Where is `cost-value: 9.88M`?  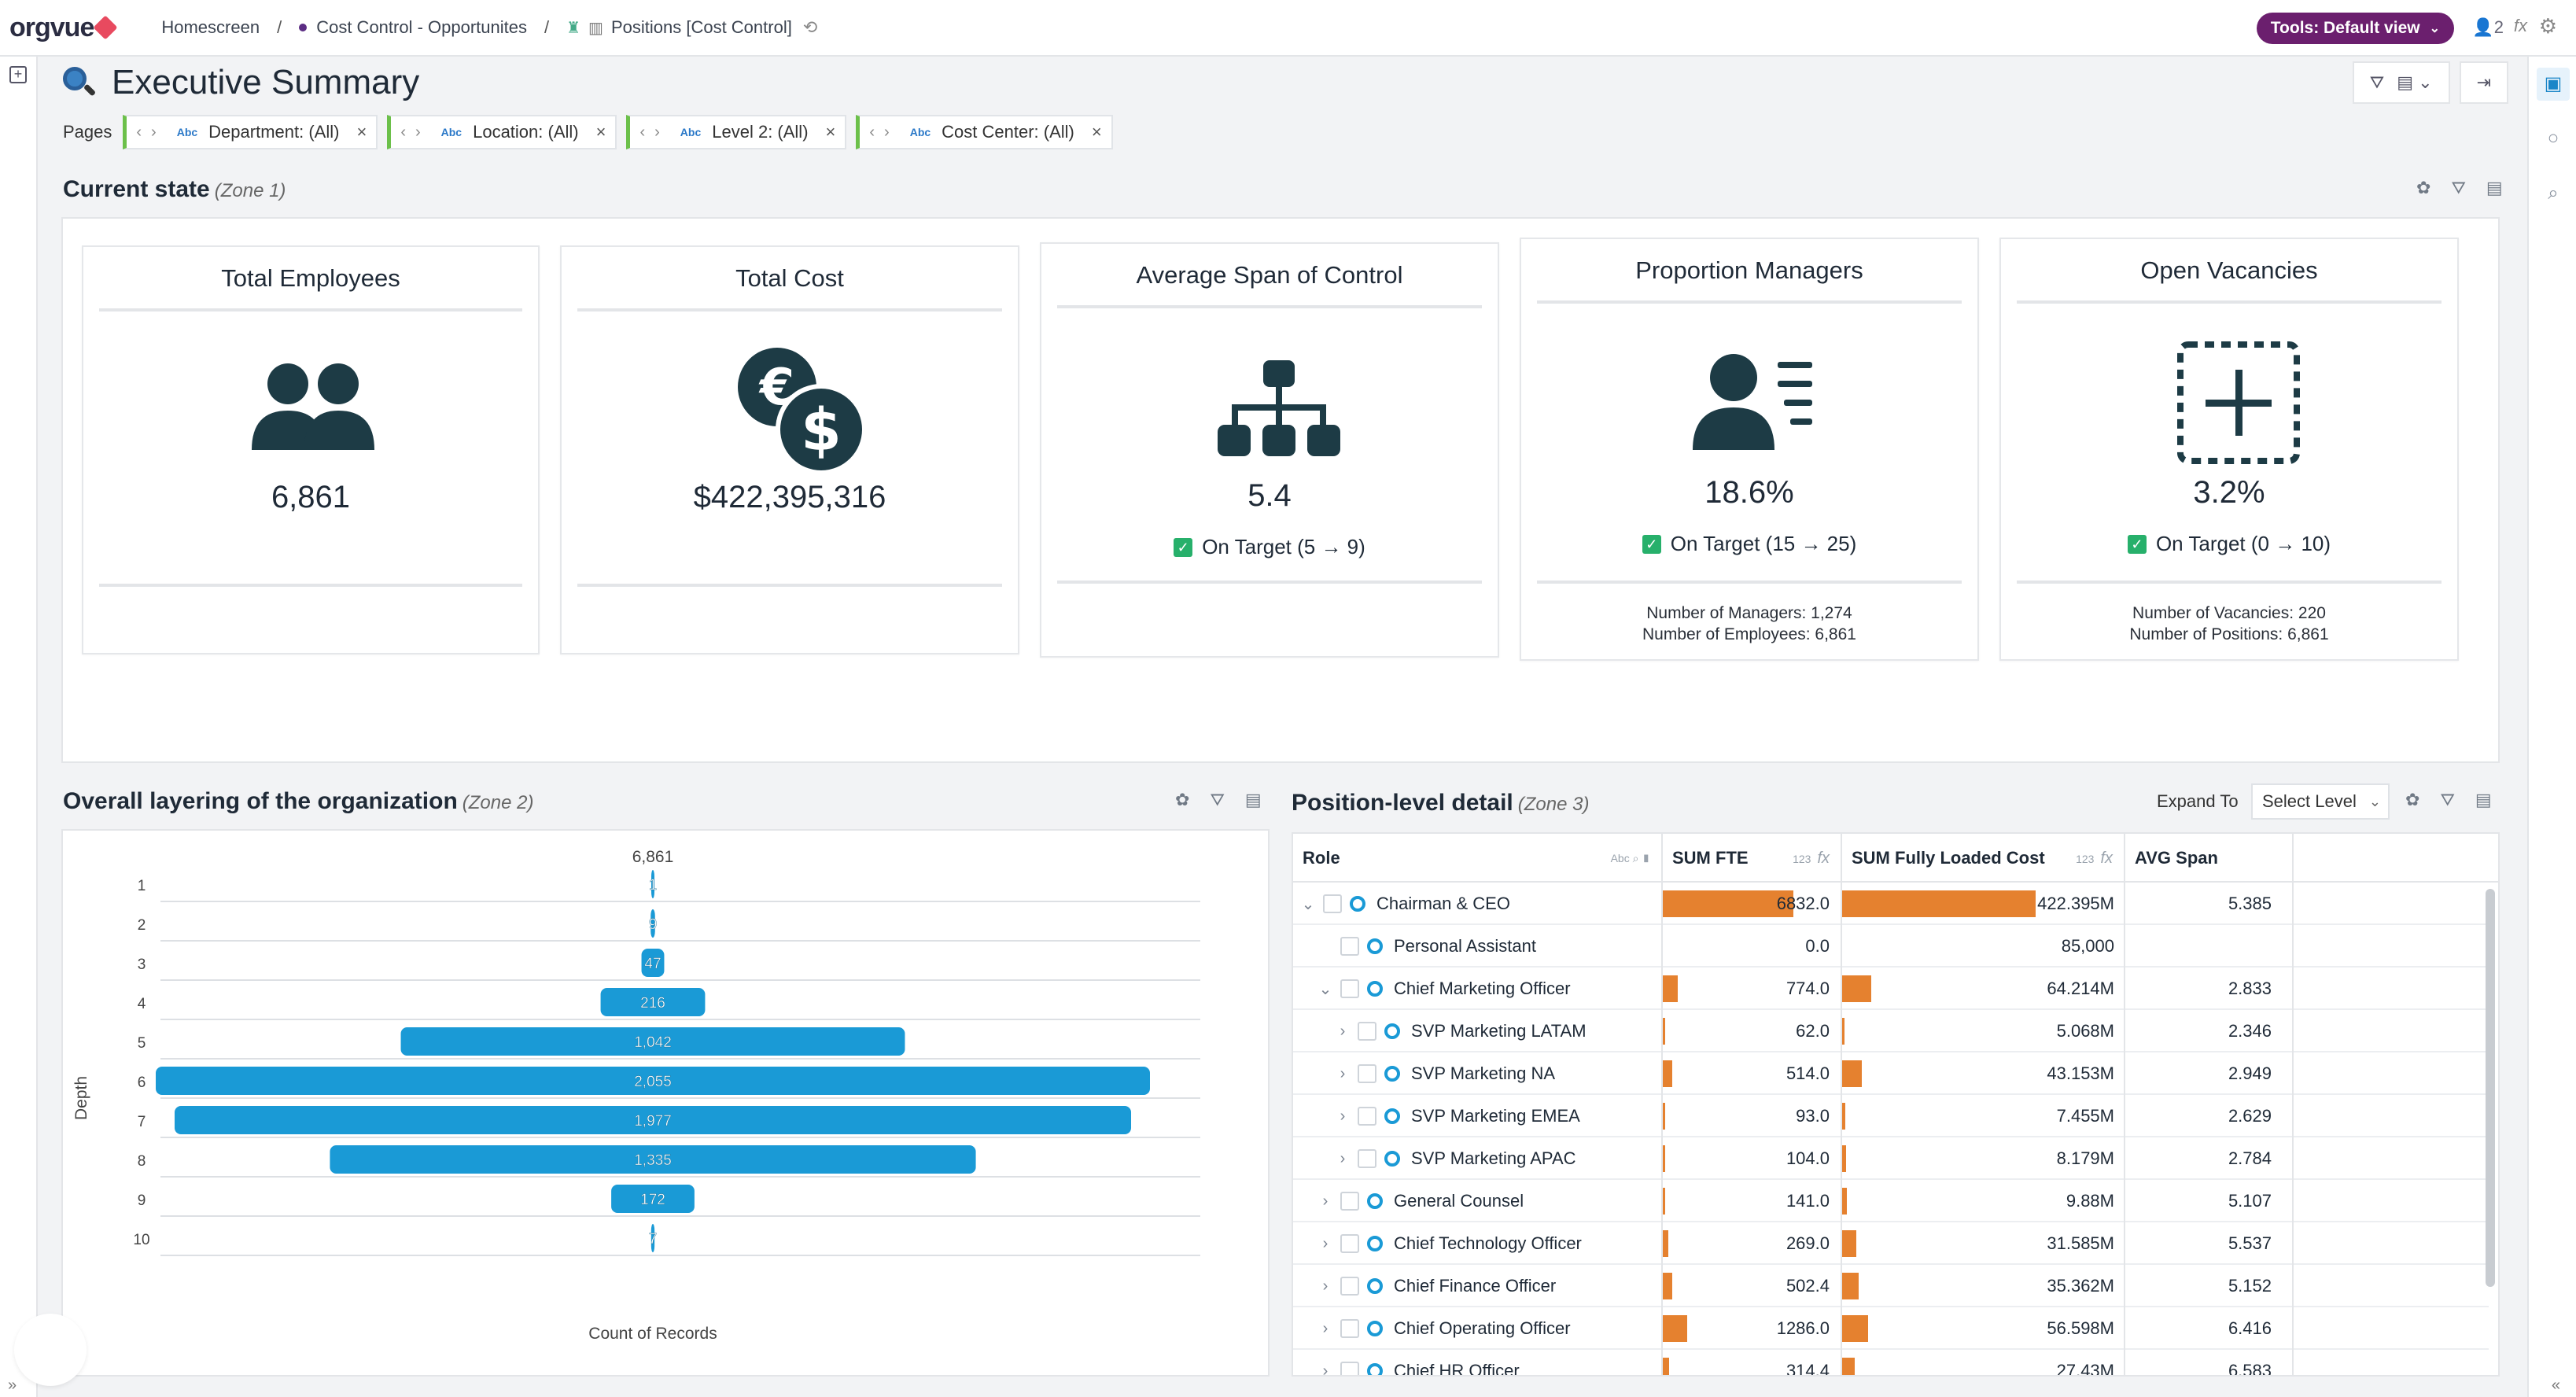 cost-value: 9.88M is located at coordinates (2090, 1201).